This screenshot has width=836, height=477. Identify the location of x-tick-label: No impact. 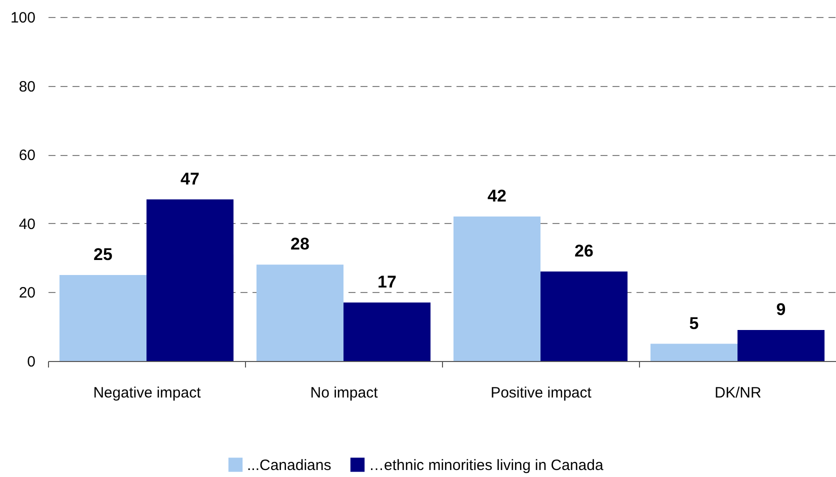
(344, 393).